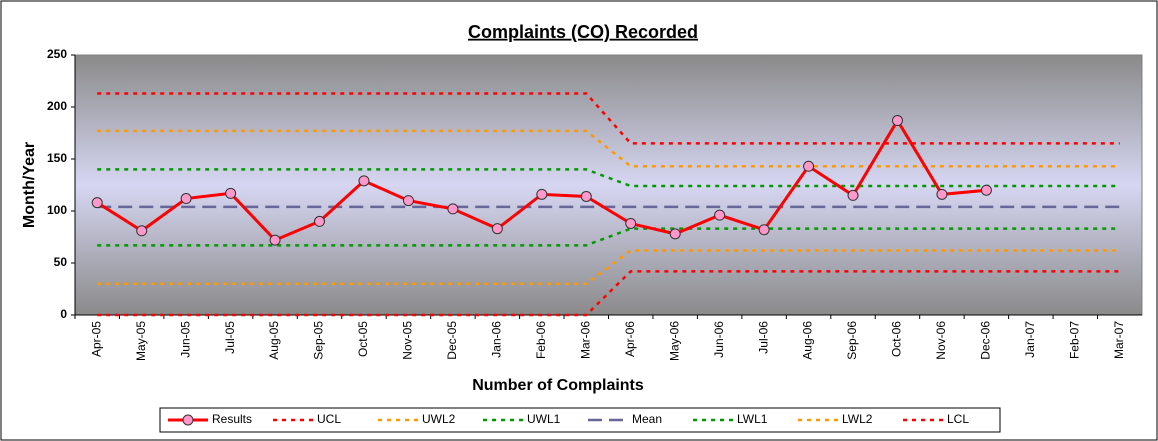 The image size is (1158, 441). What do you see at coordinates (752, 419) in the screenshot?
I see `legend-label: LWL1` at bounding box center [752, 419].